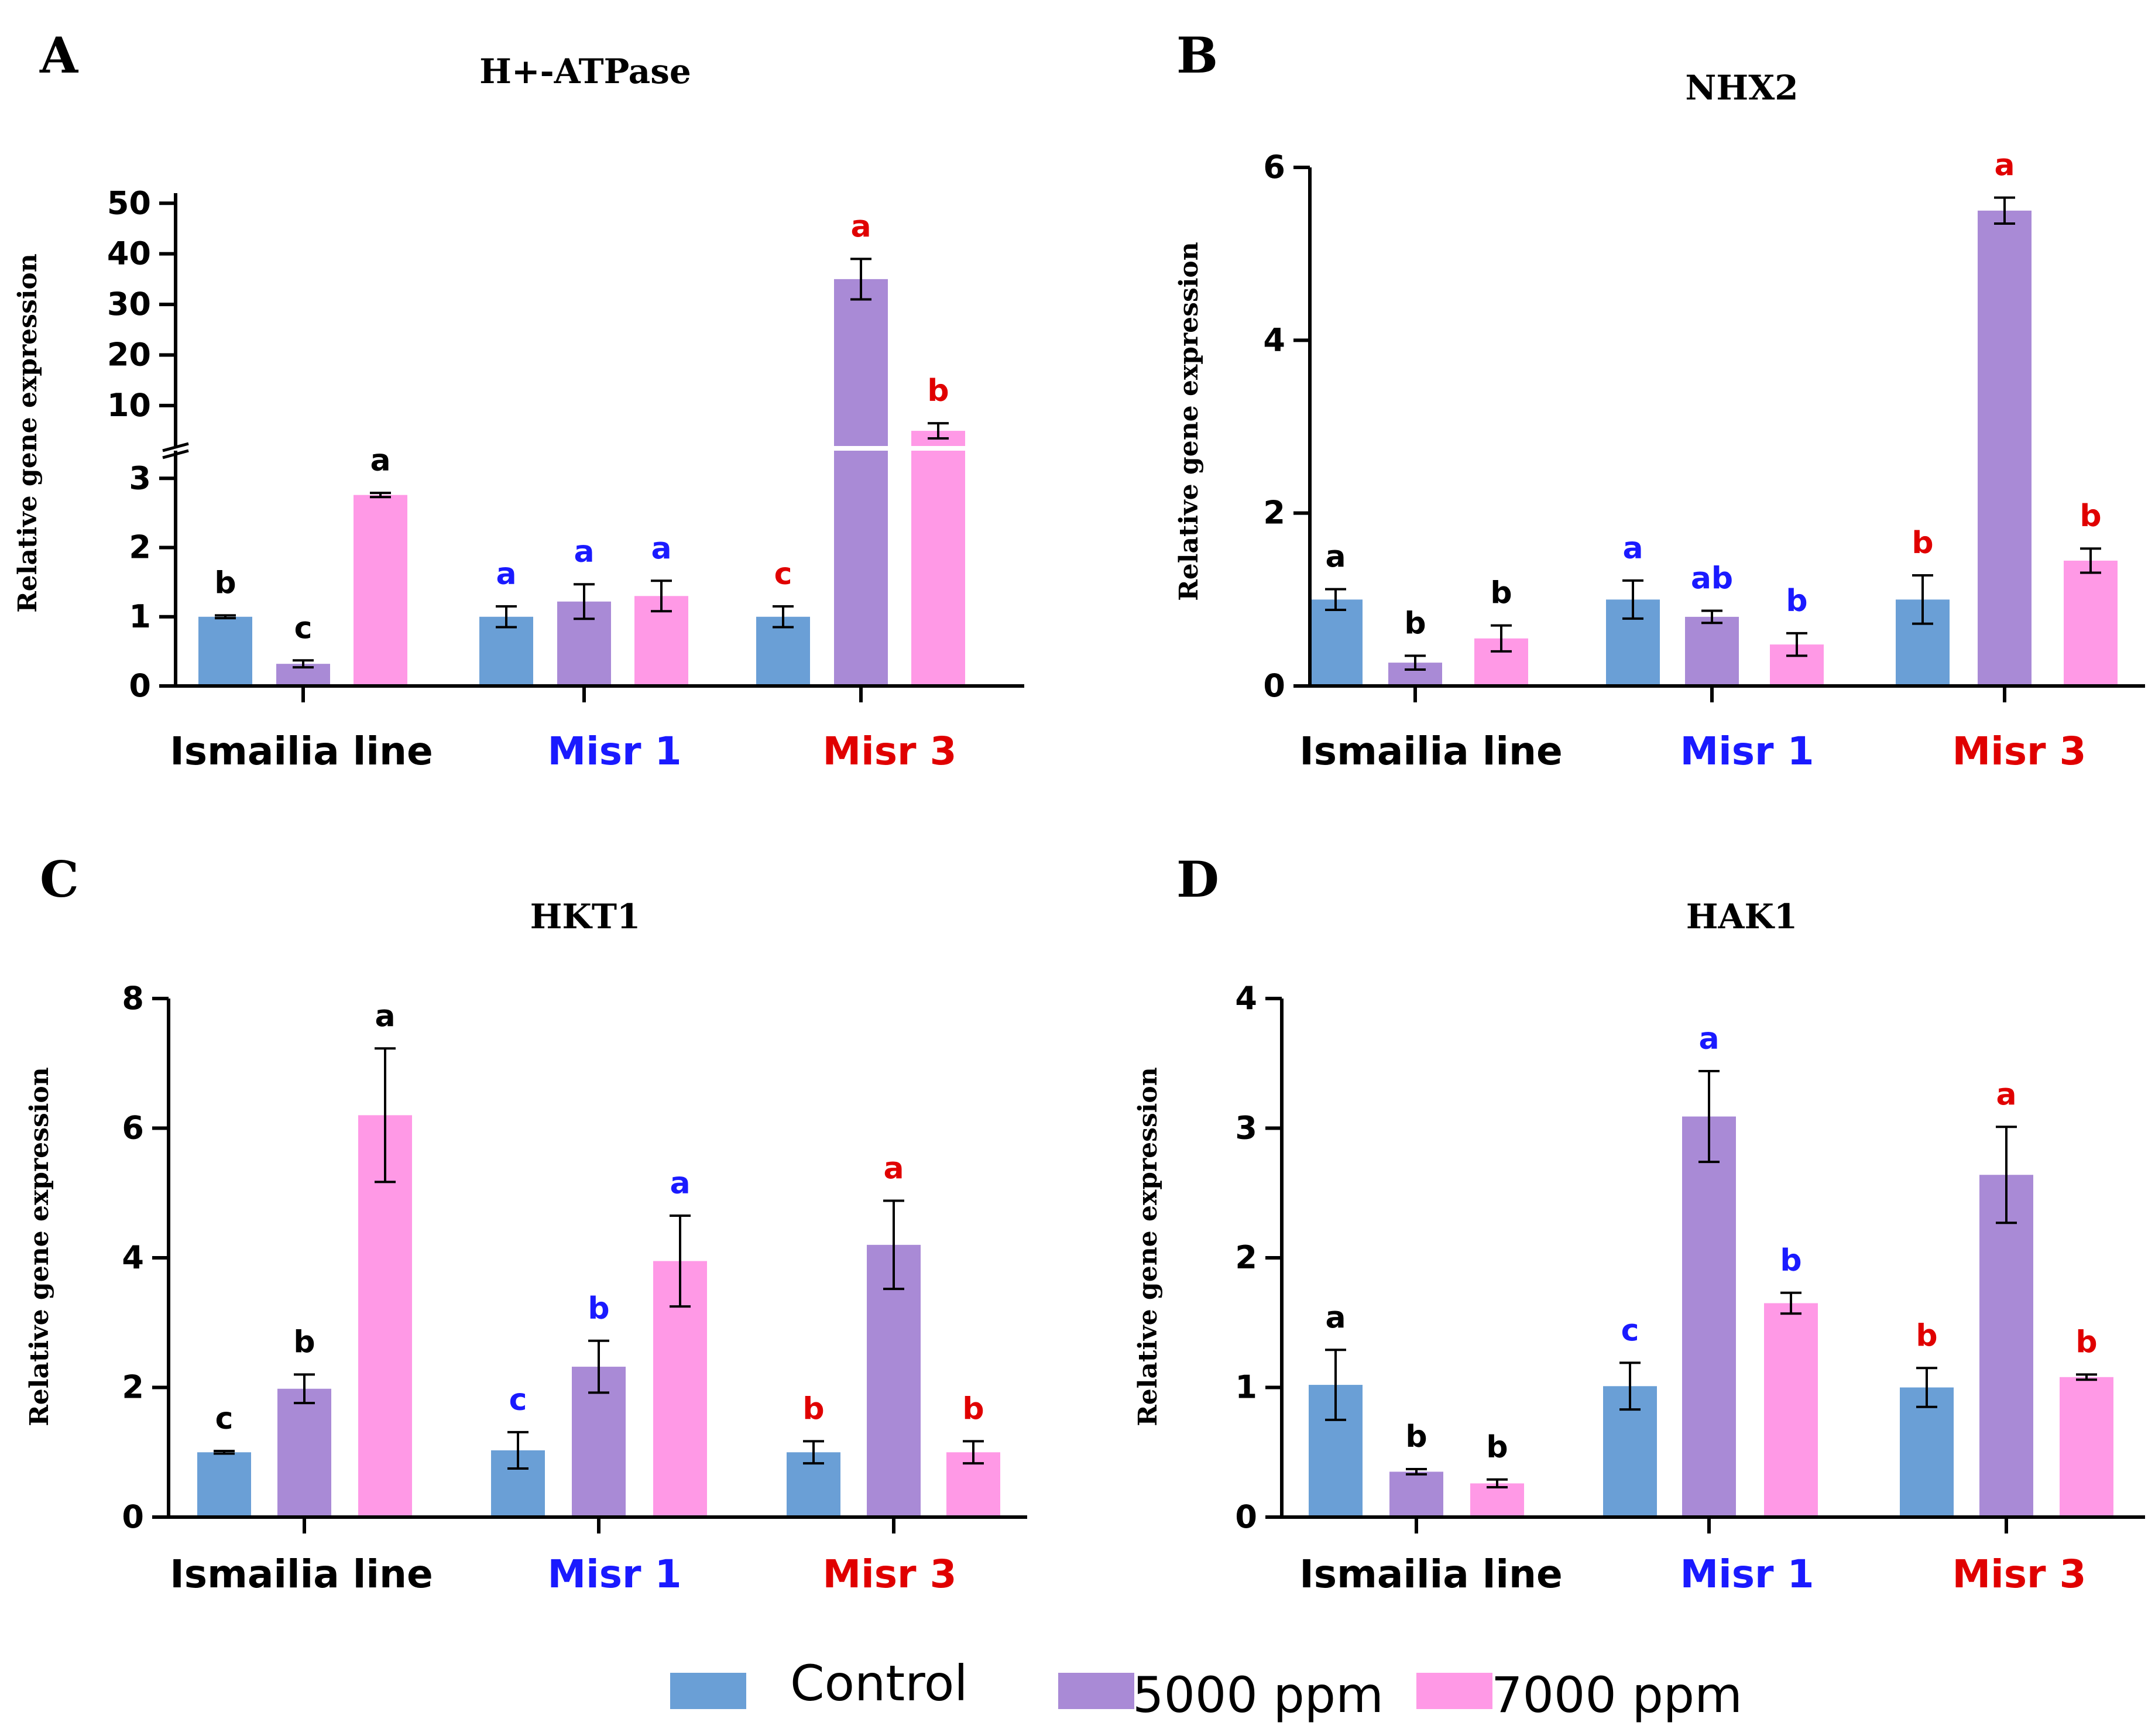  What do you see at coordinates (39, 1246) in the screenshot?
I see `panel-c-ylabel: Relative gene expression` at bounding box center [39, 1246].